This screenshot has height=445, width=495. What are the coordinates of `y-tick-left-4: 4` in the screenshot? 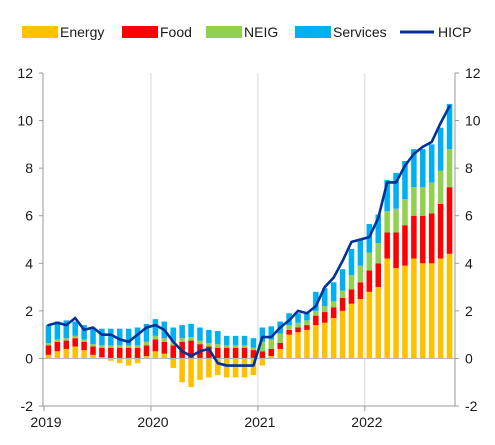 It's located at (29, 263).